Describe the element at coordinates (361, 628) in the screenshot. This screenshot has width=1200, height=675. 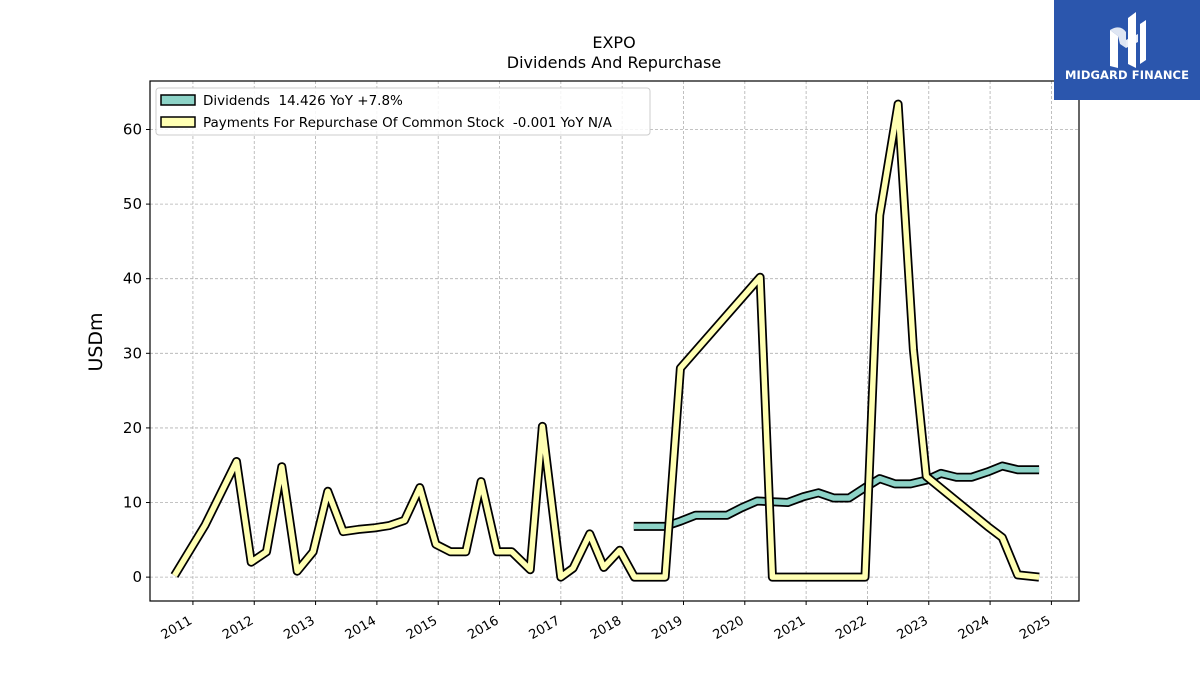
I see `x-tick-label: 2014` at that location.